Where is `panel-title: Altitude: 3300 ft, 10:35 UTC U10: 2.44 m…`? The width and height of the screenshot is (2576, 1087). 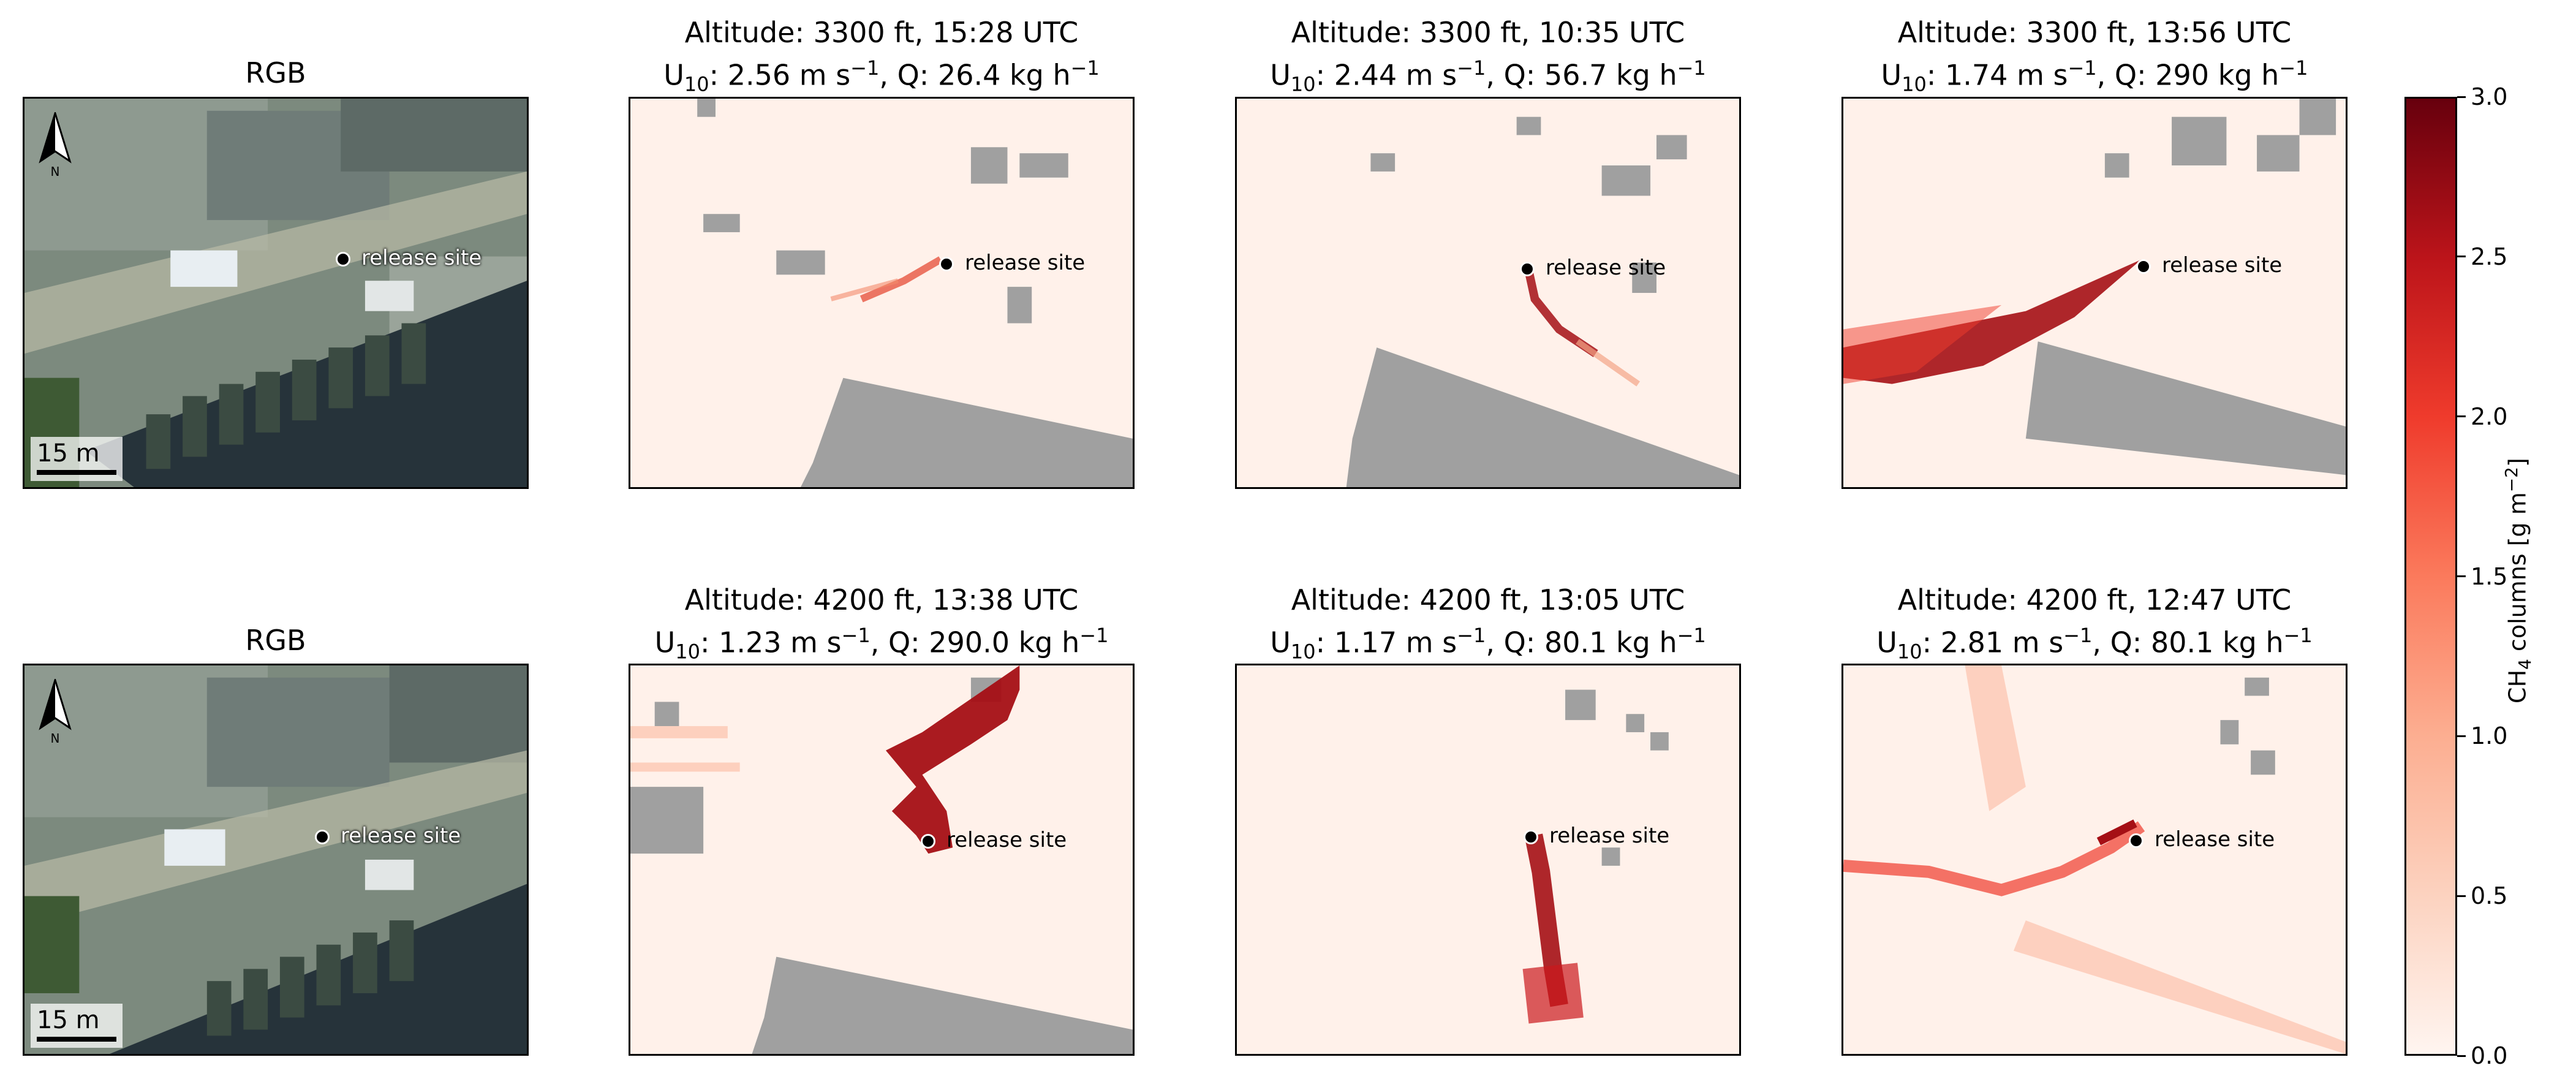 panel-title: Altitude: 3300 ft, 10:35 UTC U10: 2.44 m… is located at coordinates (1488, 58).